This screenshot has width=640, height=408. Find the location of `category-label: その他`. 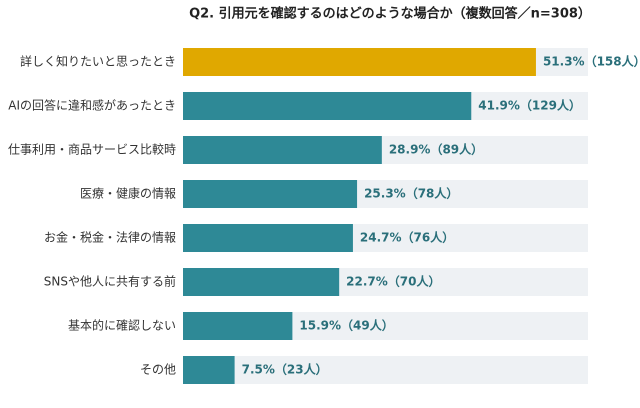

category-label: その他 is located at coordinates (158, 370).